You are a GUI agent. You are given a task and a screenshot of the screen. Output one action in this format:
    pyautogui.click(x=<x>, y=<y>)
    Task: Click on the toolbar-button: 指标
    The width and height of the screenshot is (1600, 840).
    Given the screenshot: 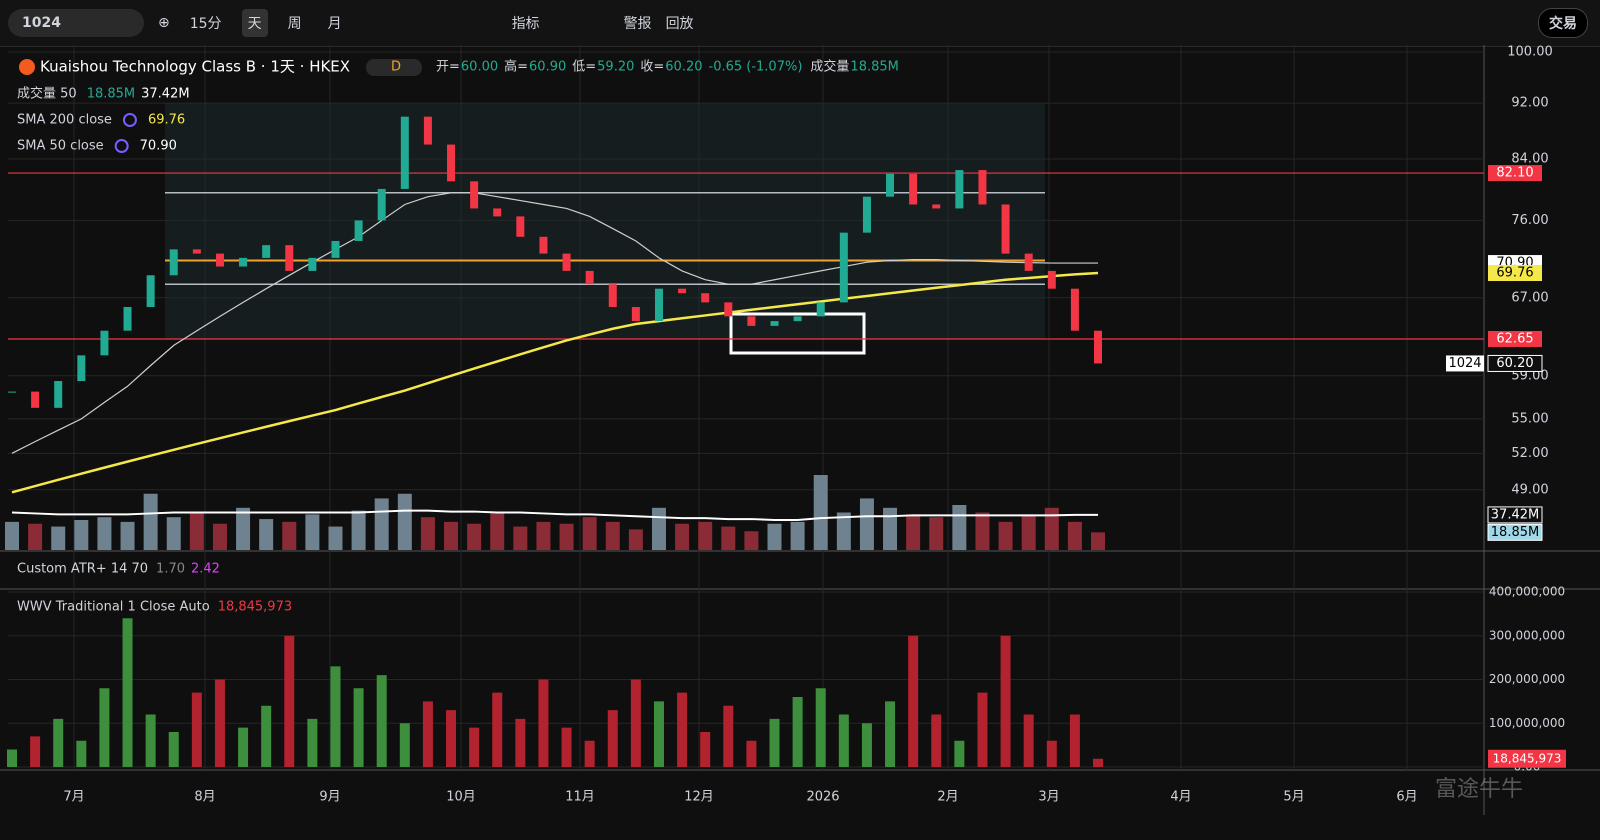 What is the action you would take?
    pyautogui.click(x=525, y=24)
    